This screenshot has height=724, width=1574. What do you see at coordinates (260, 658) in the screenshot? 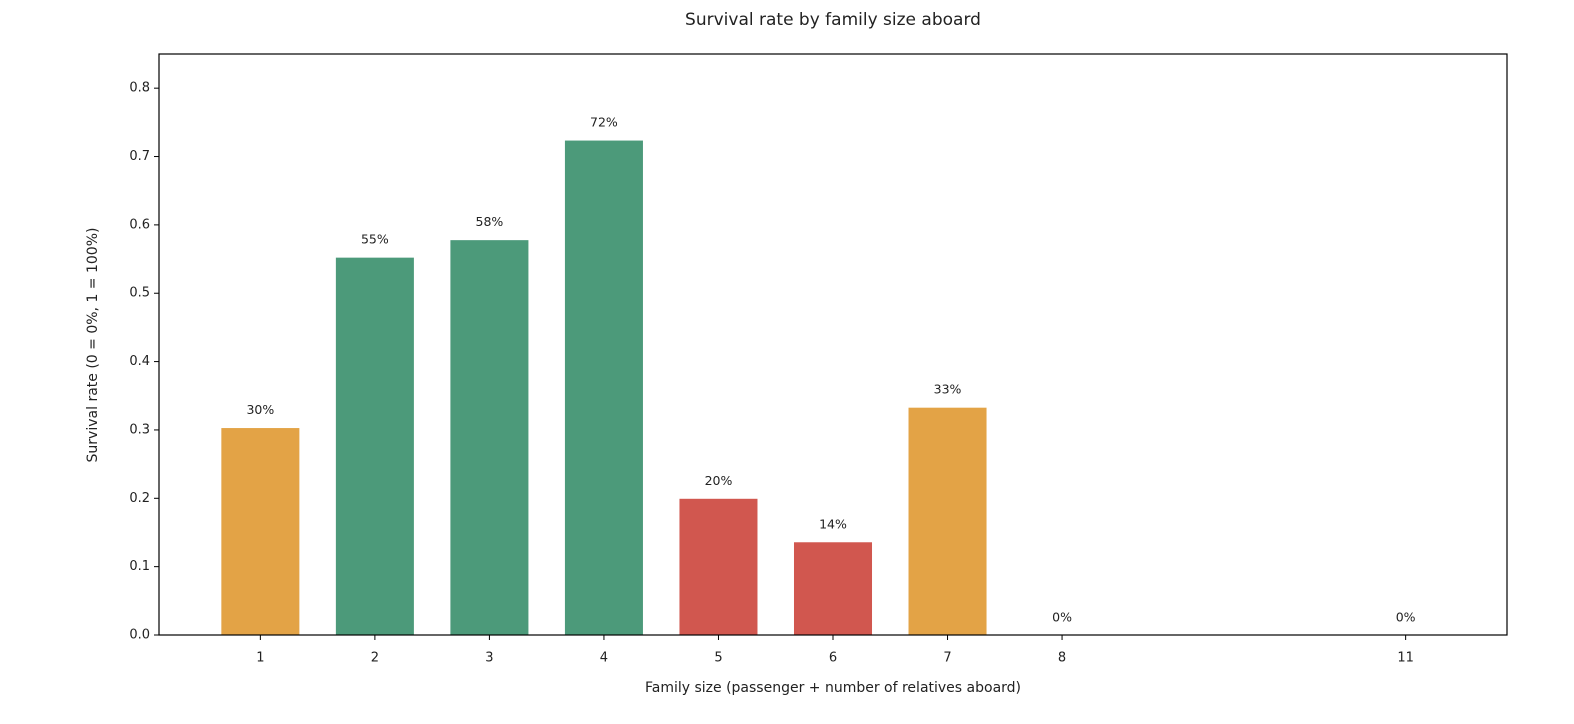
I see `x-tick-label: 1` at bounding box center [260, 658].